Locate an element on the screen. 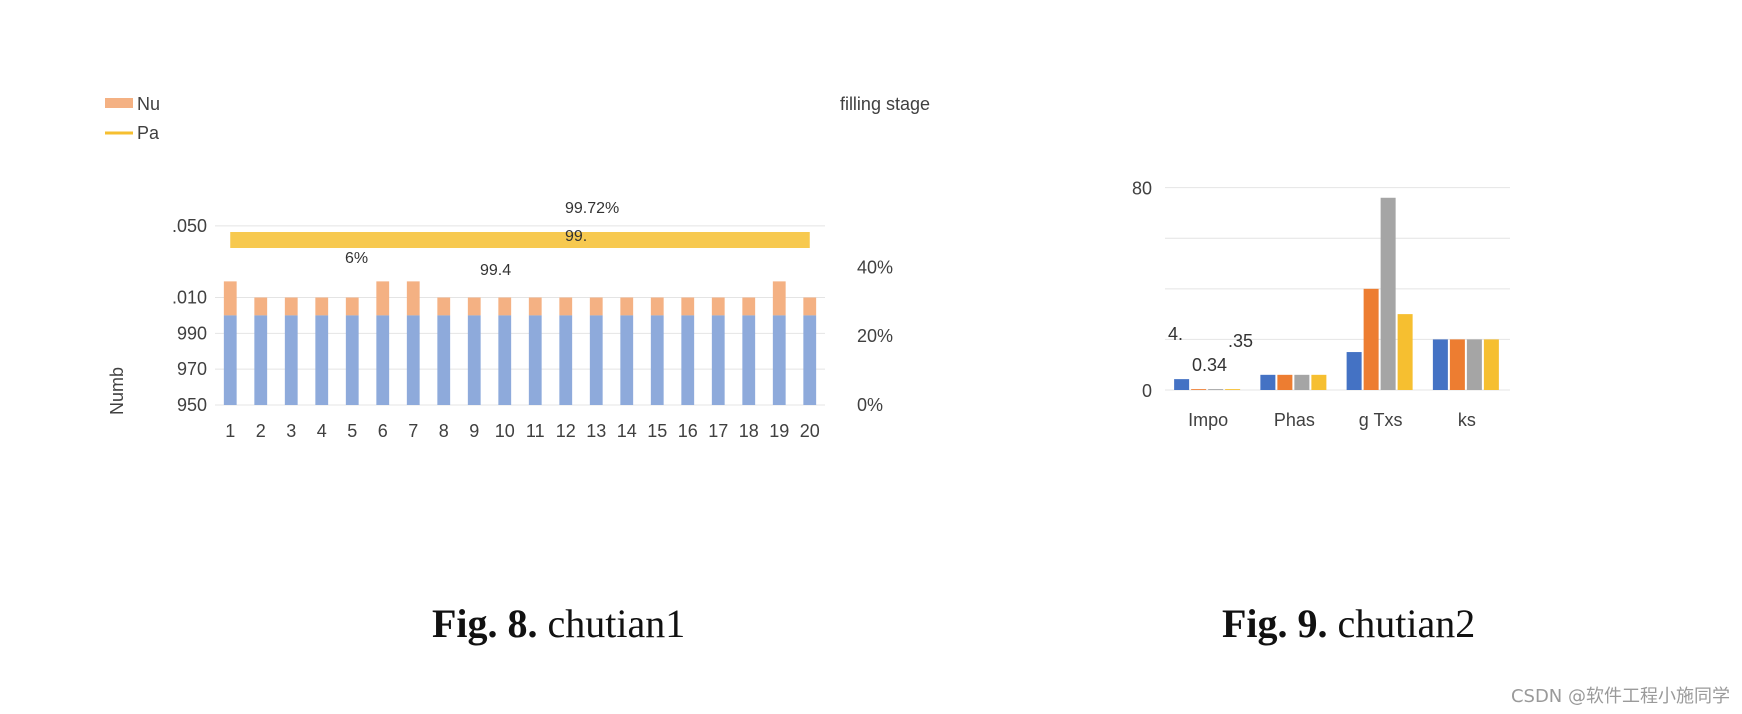 The image size is (1742, 714). figure-caption-9: Fig. 9. chutian2 is located at coordinates (1348, 623).